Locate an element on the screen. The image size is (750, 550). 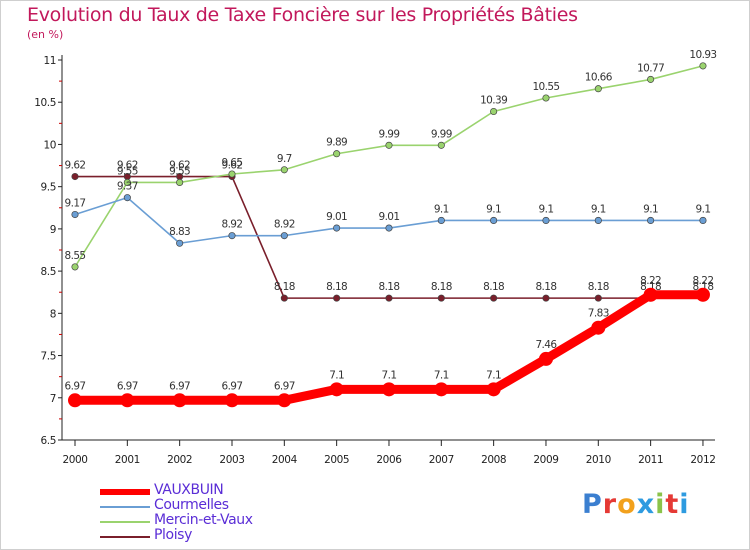
legend-swatch-vauxbuin is located at coordinates (125, 492).